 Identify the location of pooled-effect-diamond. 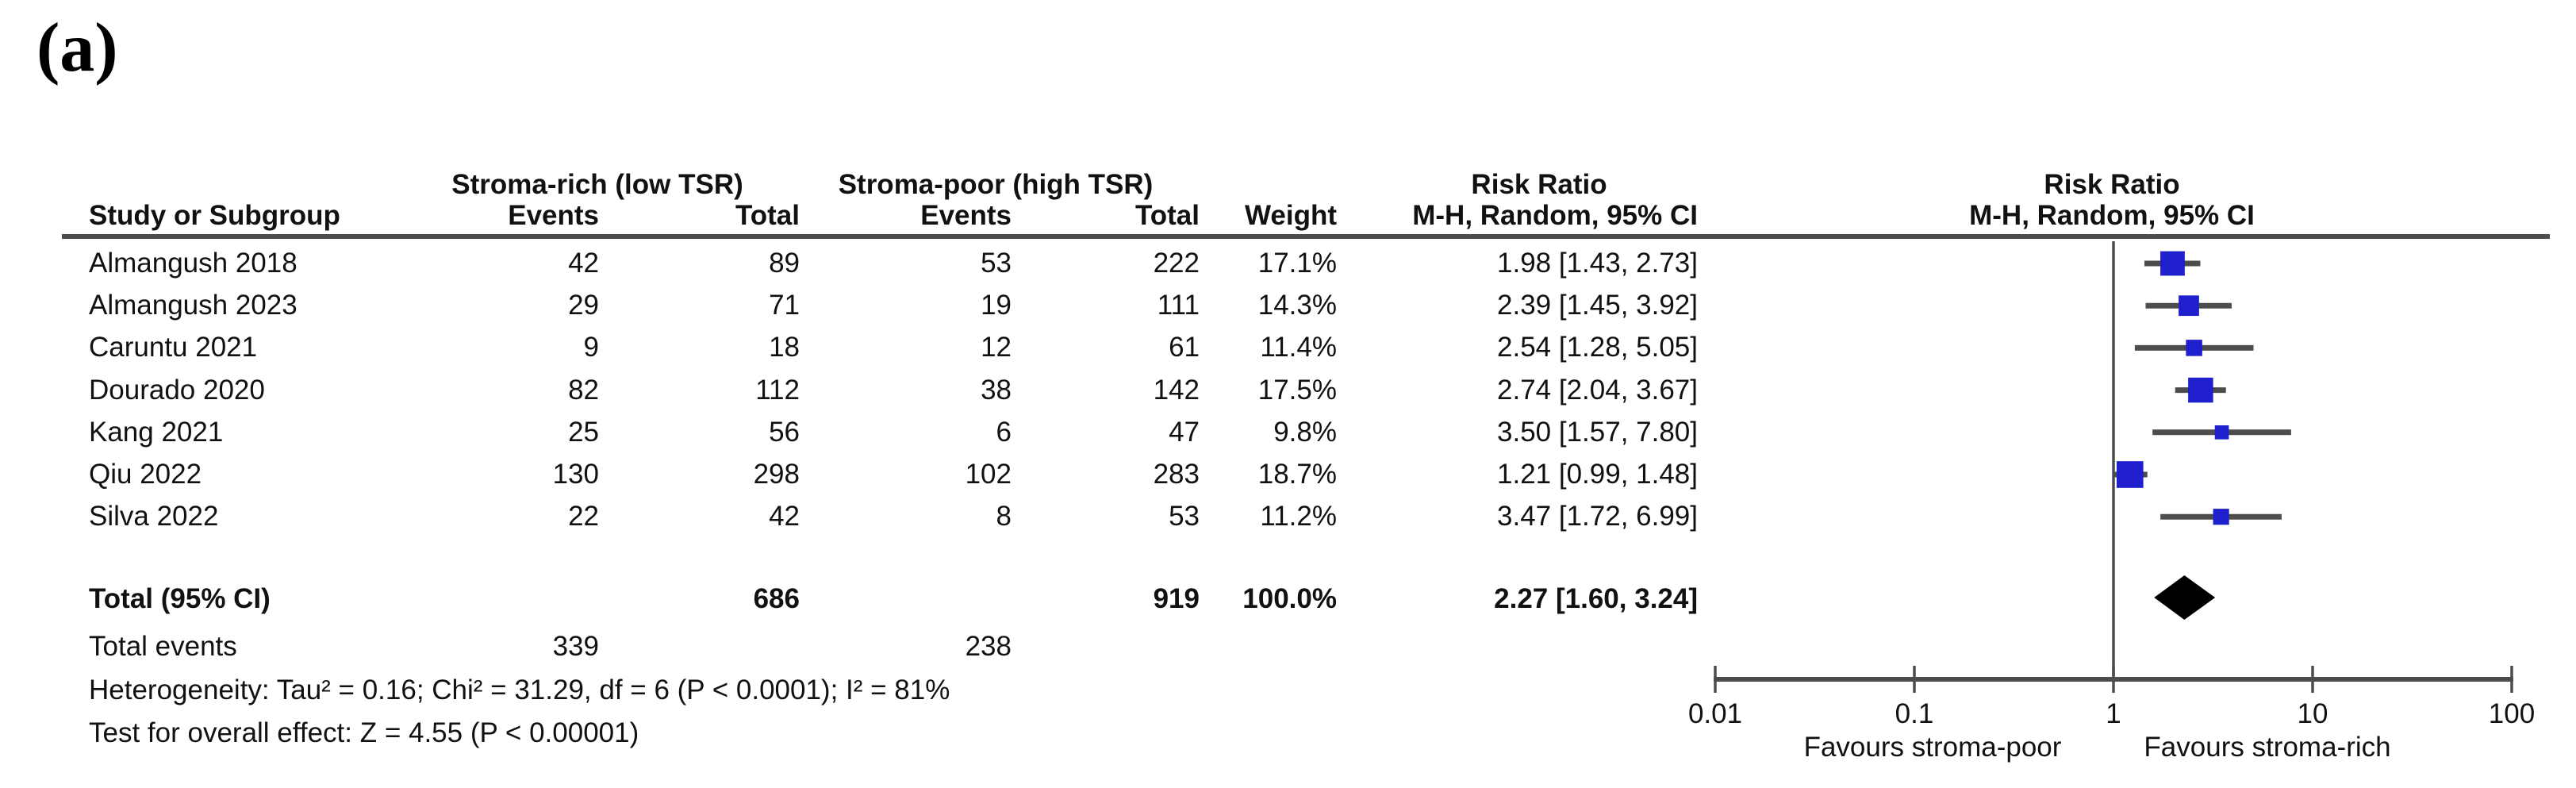
(2185, 597).